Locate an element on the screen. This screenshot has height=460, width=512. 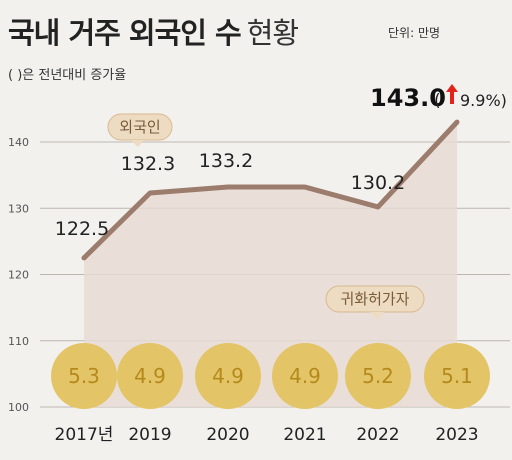
naturalized-value: 5.2 is located at coordinates (378, 376).